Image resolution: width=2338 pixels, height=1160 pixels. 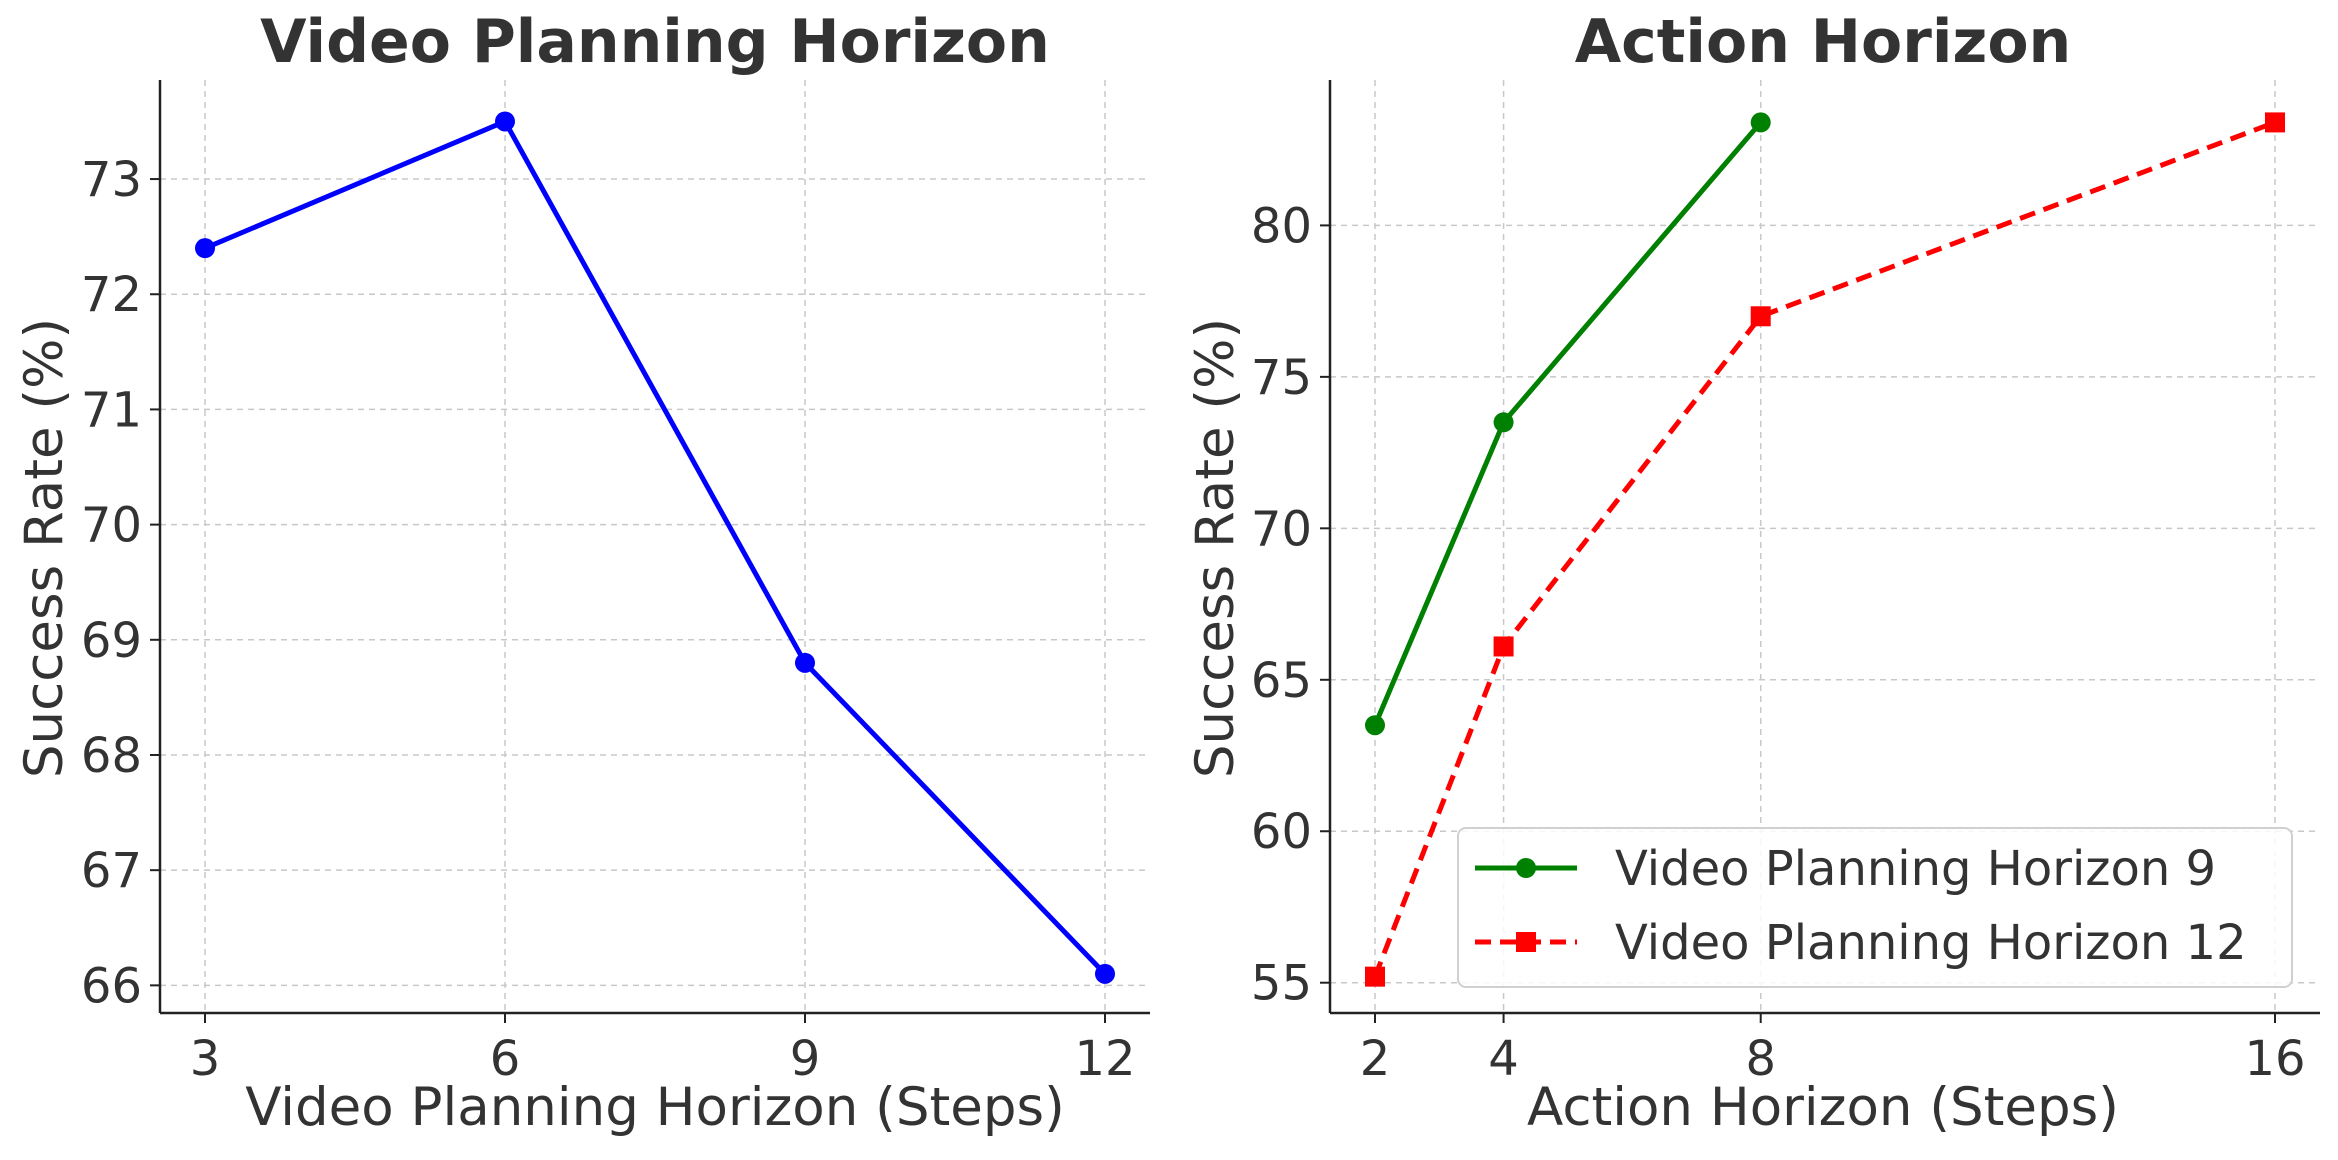 What do you see at coordinates (1503, 1059) in the screenshot?
I see `x-tick-label: 4` at bounding box center [1503, 1059].